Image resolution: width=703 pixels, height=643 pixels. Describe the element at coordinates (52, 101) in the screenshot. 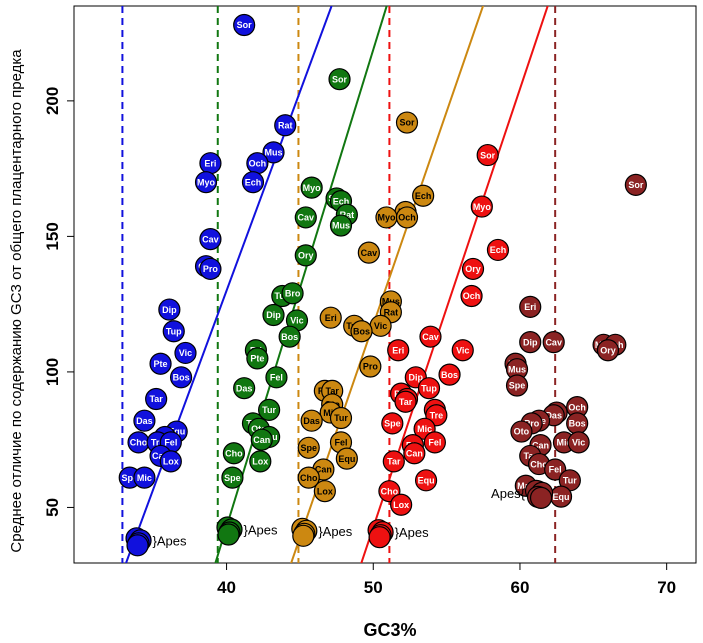

I see `y-tick-label: 200` at that location.